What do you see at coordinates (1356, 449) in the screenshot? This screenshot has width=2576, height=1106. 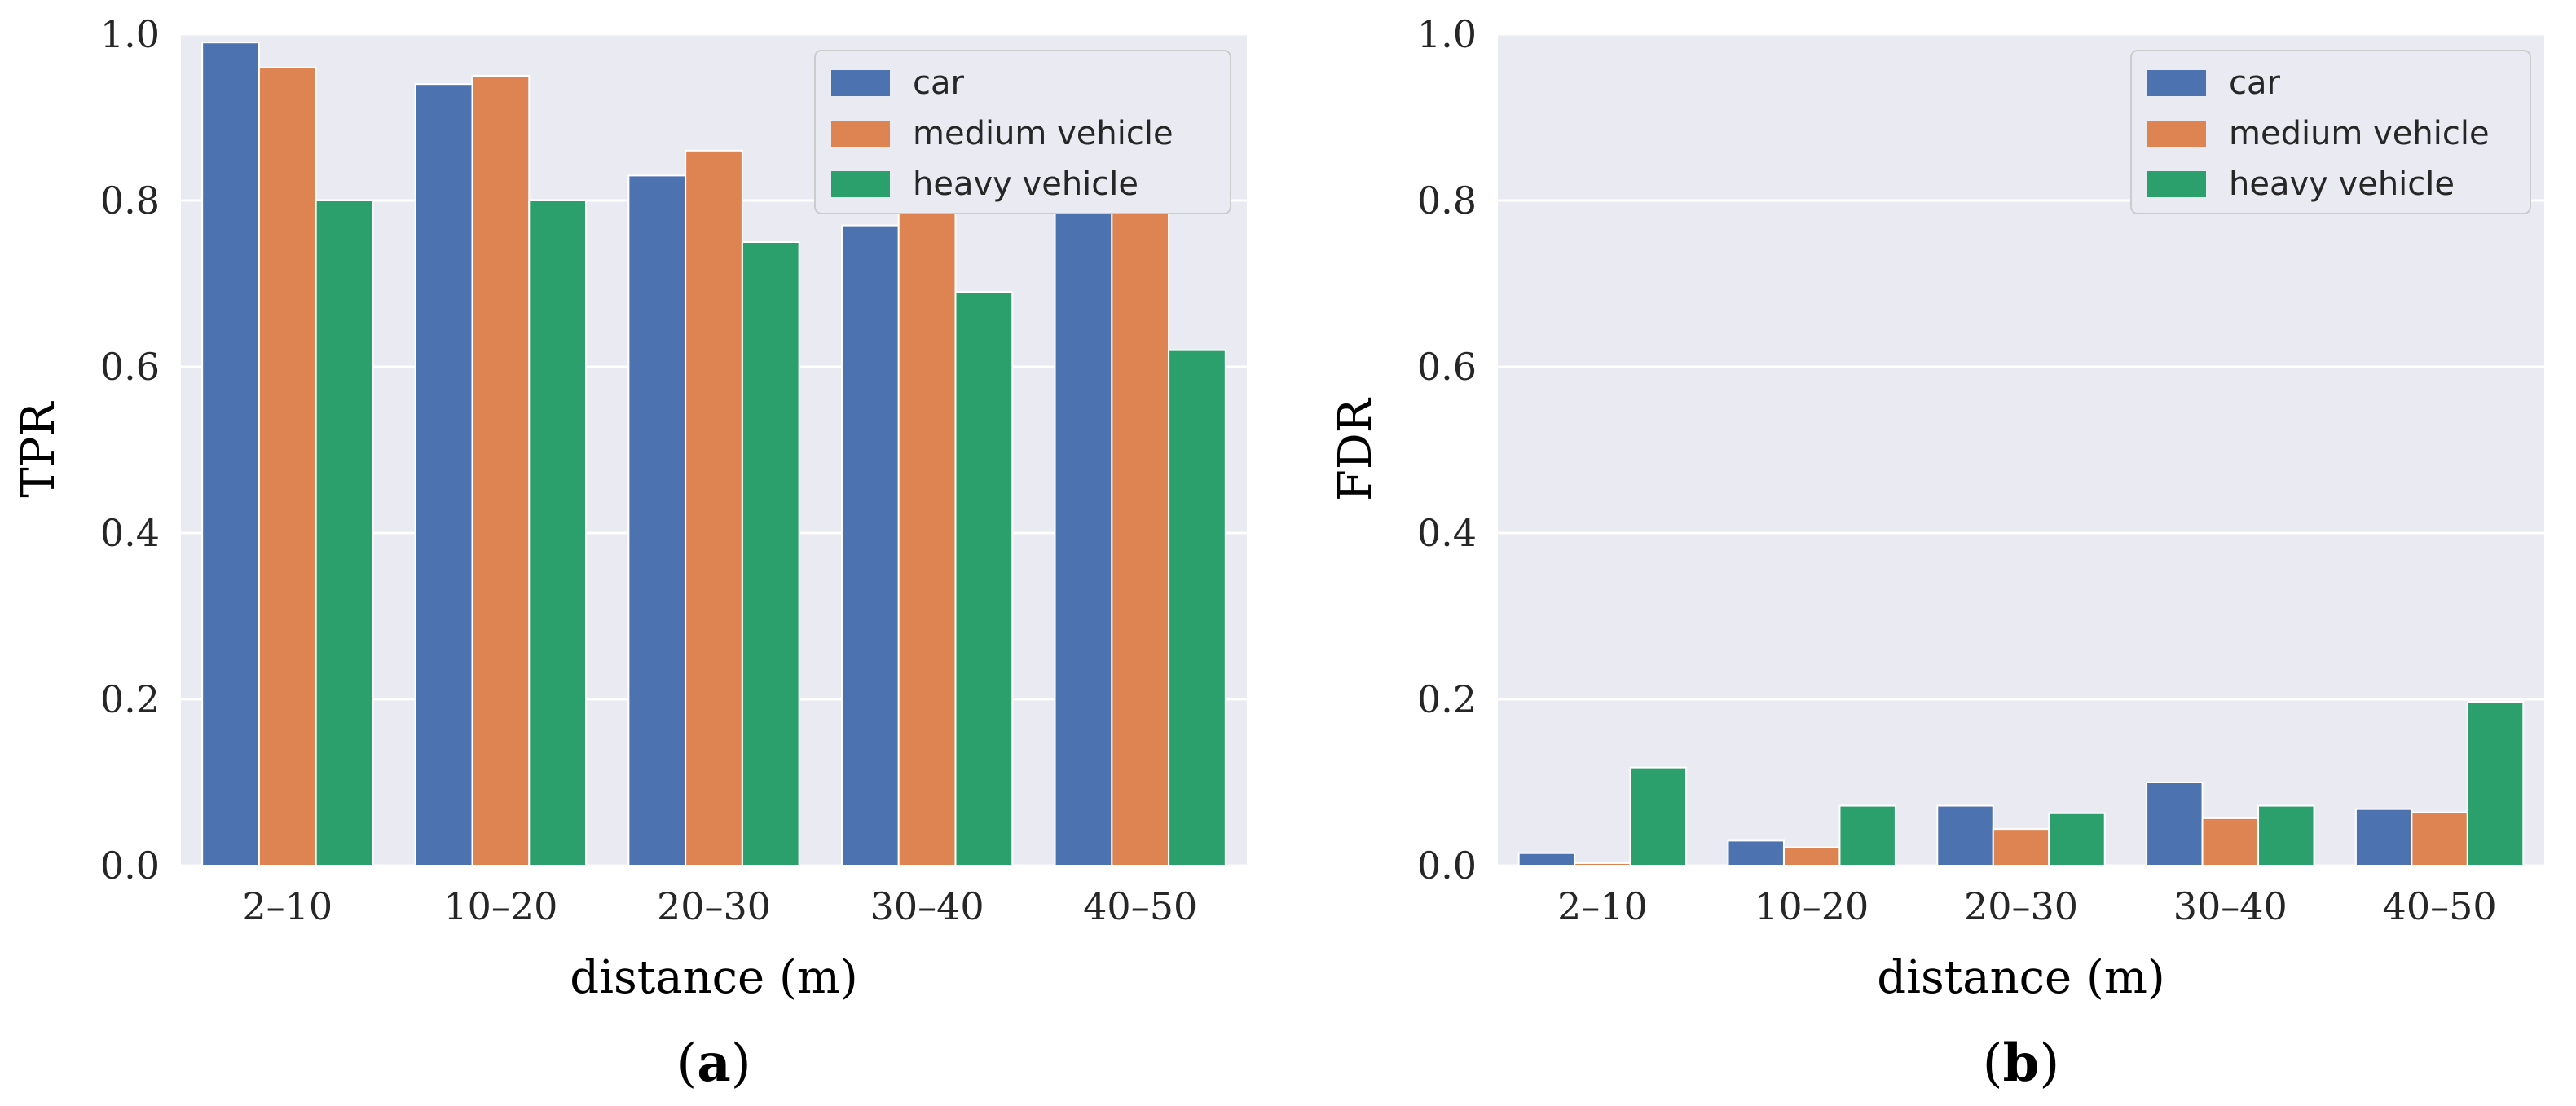 I see `y-axis-label: FDR` at bounding box center [1356, 449].